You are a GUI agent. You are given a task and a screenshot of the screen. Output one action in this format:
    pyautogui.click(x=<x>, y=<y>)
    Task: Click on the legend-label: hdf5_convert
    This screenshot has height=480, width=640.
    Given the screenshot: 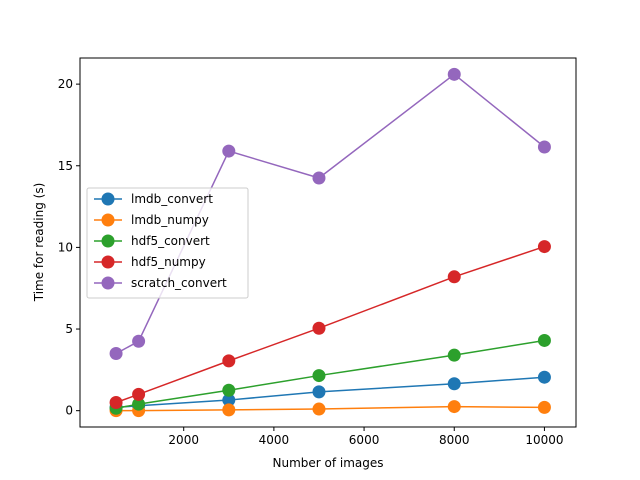 What is the action you would take?
    pyautogui.click(x=170, y=241)
    